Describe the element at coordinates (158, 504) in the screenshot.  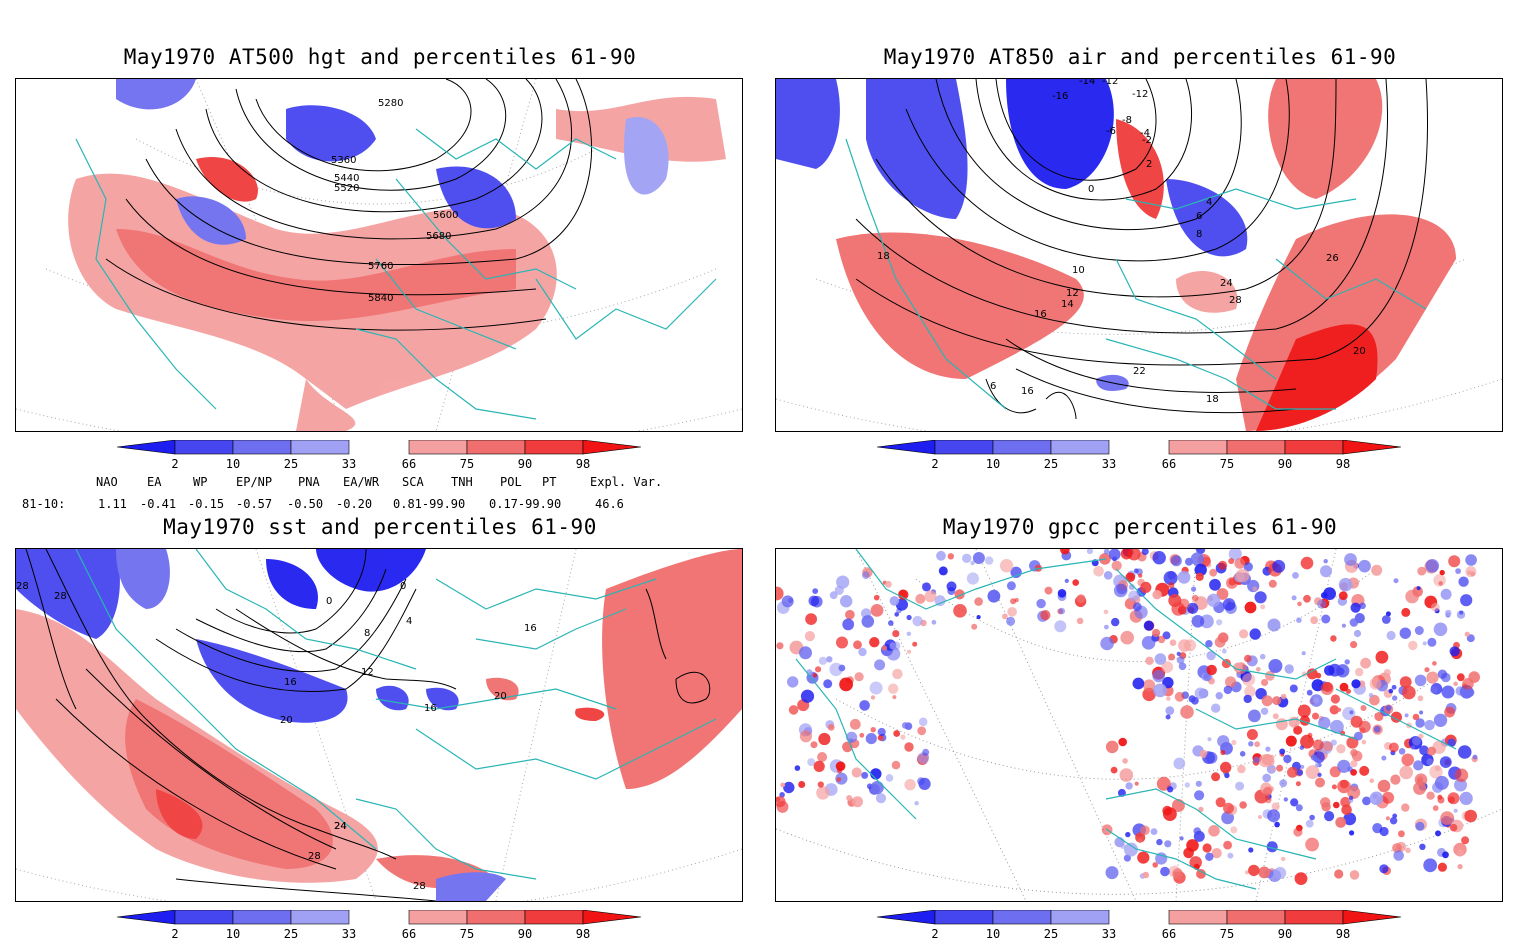
I see `tele-value: -0.41` at that location.